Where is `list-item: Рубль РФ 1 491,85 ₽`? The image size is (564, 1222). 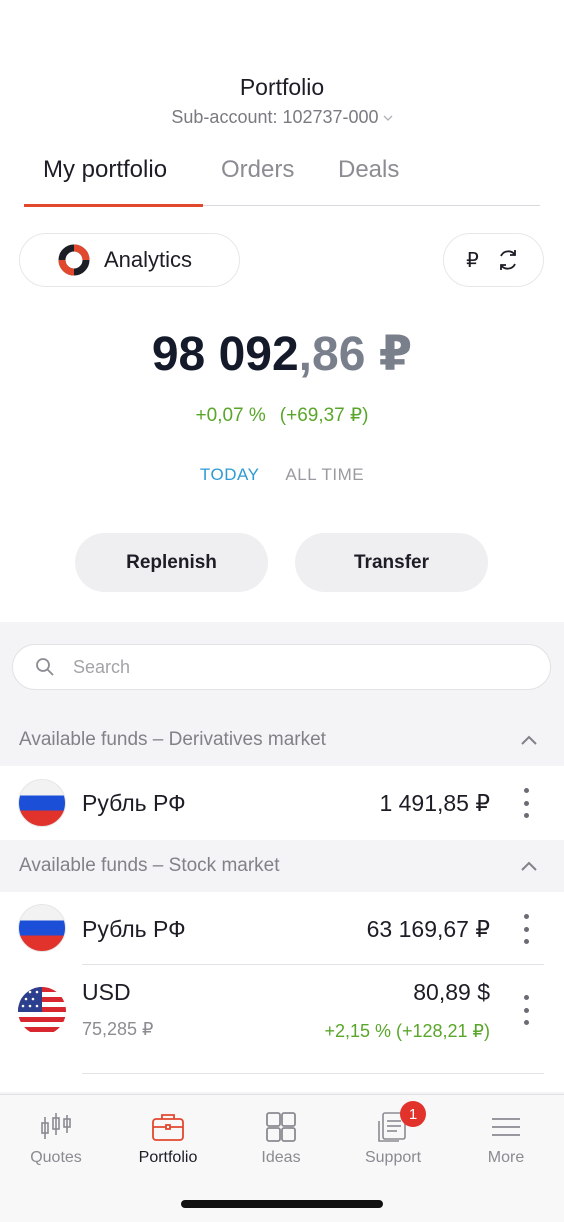 list-item: Рубль РФ 1 491,85 ₽ is located at coordinates (282, 803).